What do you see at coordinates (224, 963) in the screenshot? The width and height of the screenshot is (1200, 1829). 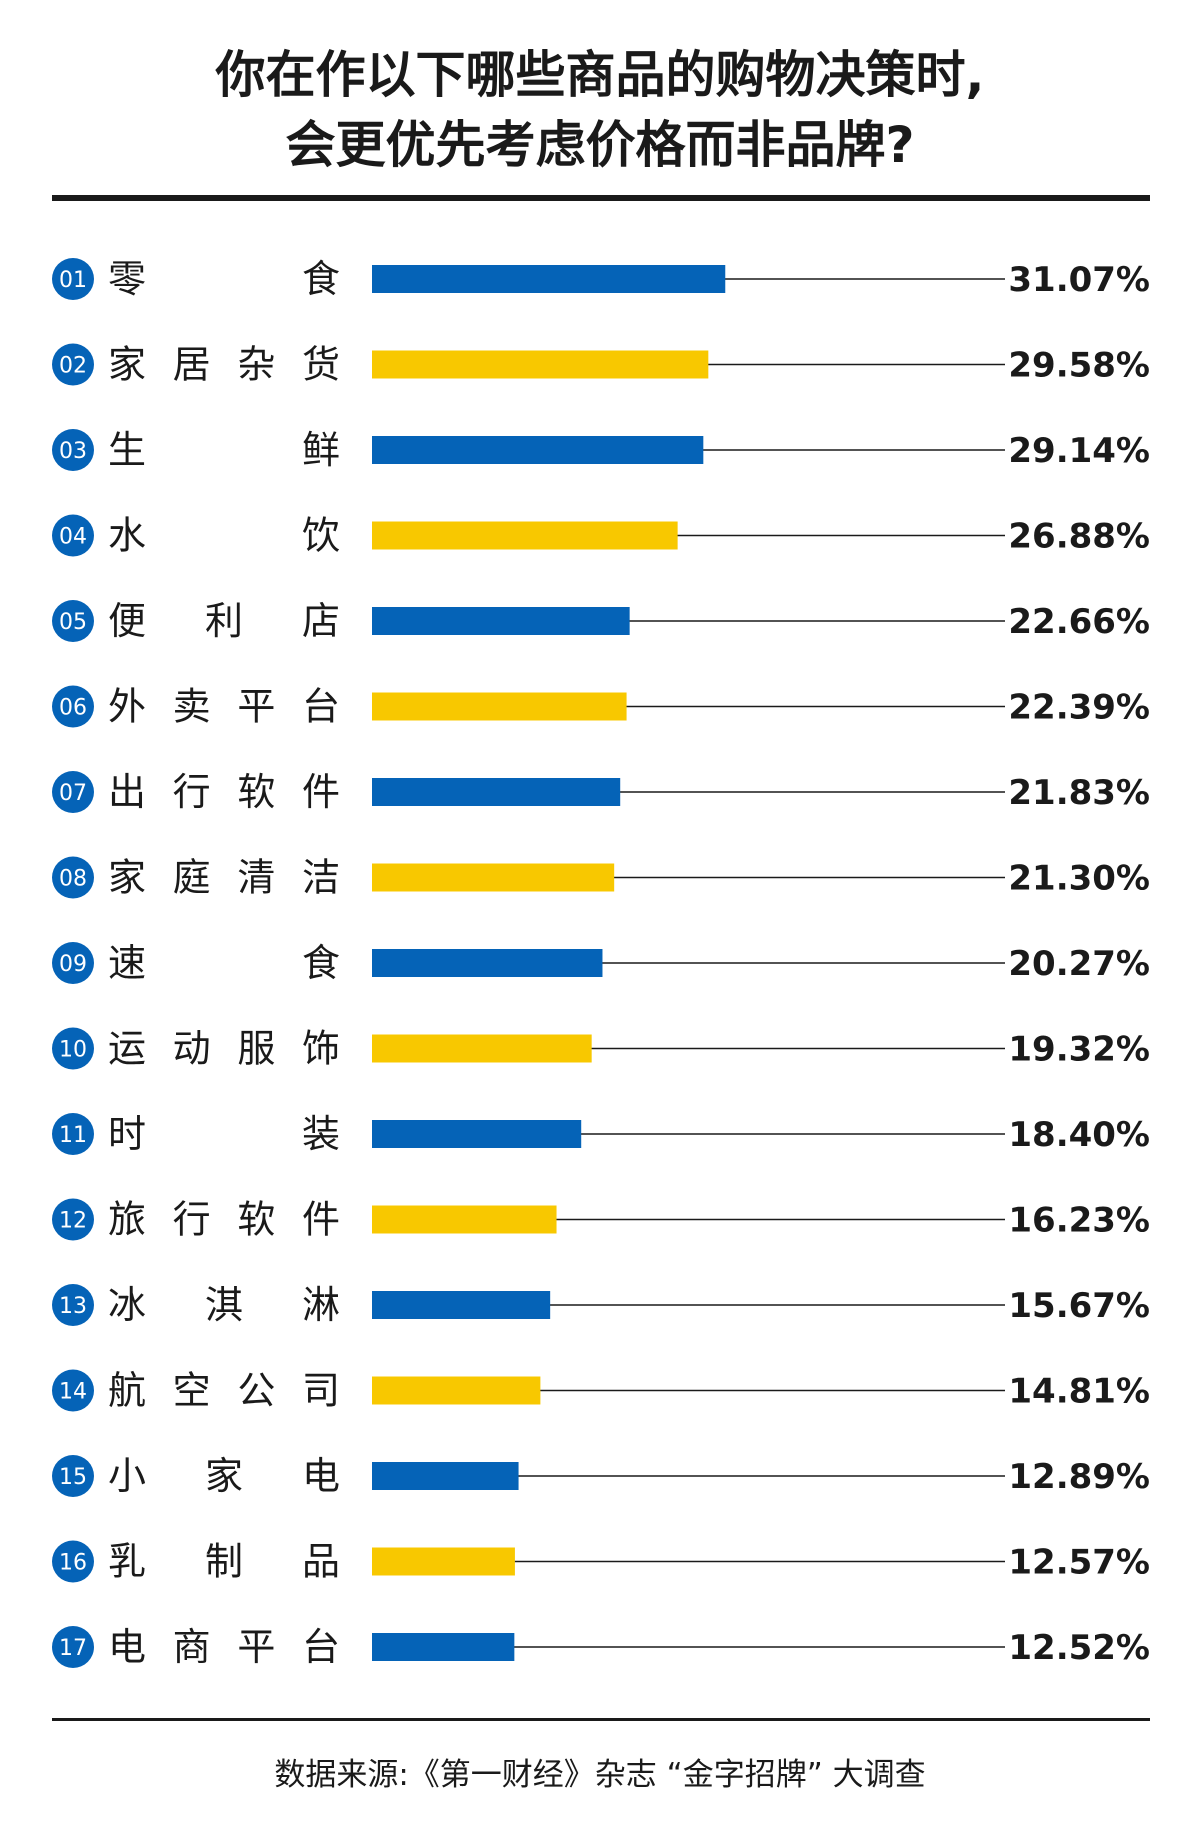 I see `category-label: 速食` at bounding box center [224, 963].